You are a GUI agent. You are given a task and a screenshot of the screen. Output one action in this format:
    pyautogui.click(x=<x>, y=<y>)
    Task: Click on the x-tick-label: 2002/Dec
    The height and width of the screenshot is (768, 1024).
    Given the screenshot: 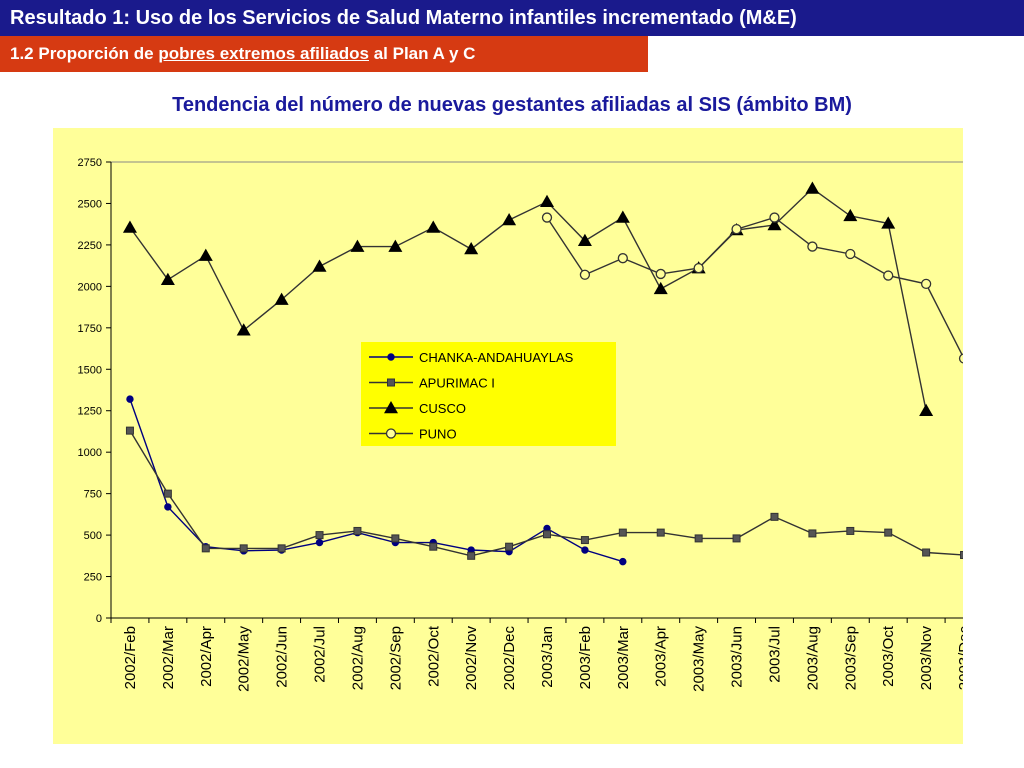 What is the action you would take?
    pyautogui.click(x=509, y=658)
    